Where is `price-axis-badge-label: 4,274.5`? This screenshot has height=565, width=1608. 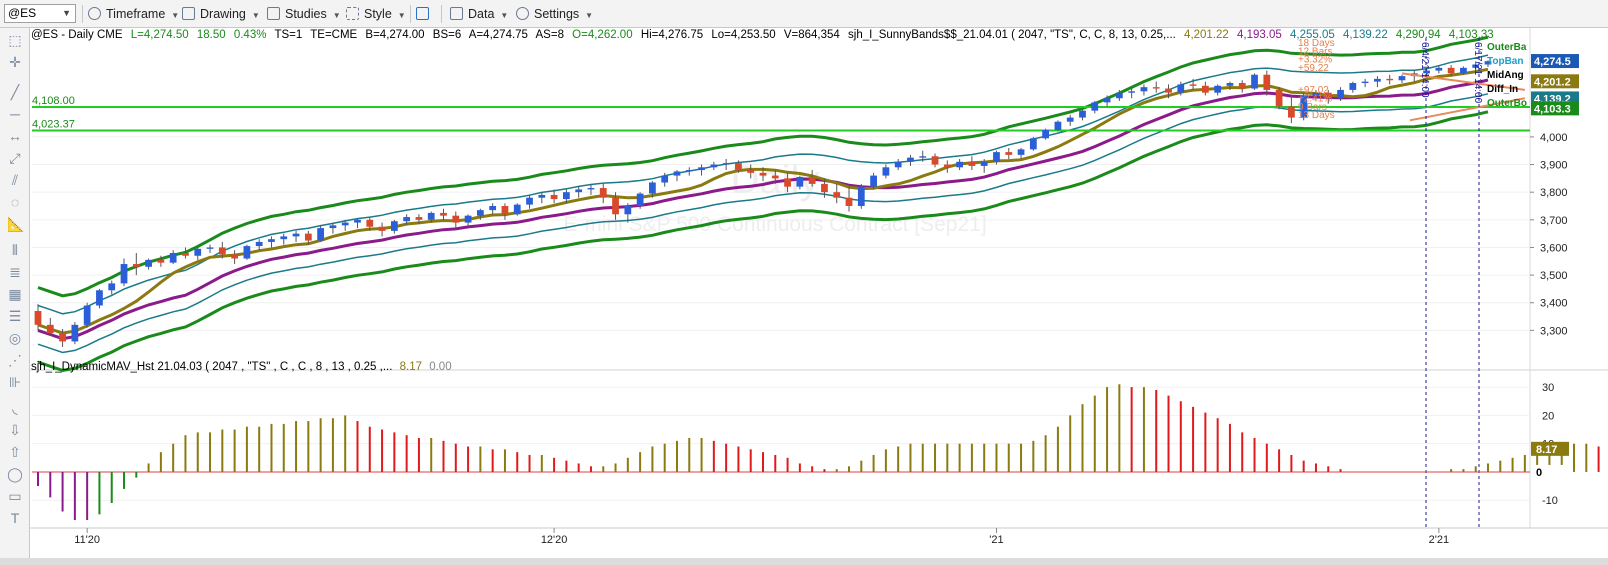
price-axis-badge-label: 4,274.5 is located at coordinates (1552, 62).